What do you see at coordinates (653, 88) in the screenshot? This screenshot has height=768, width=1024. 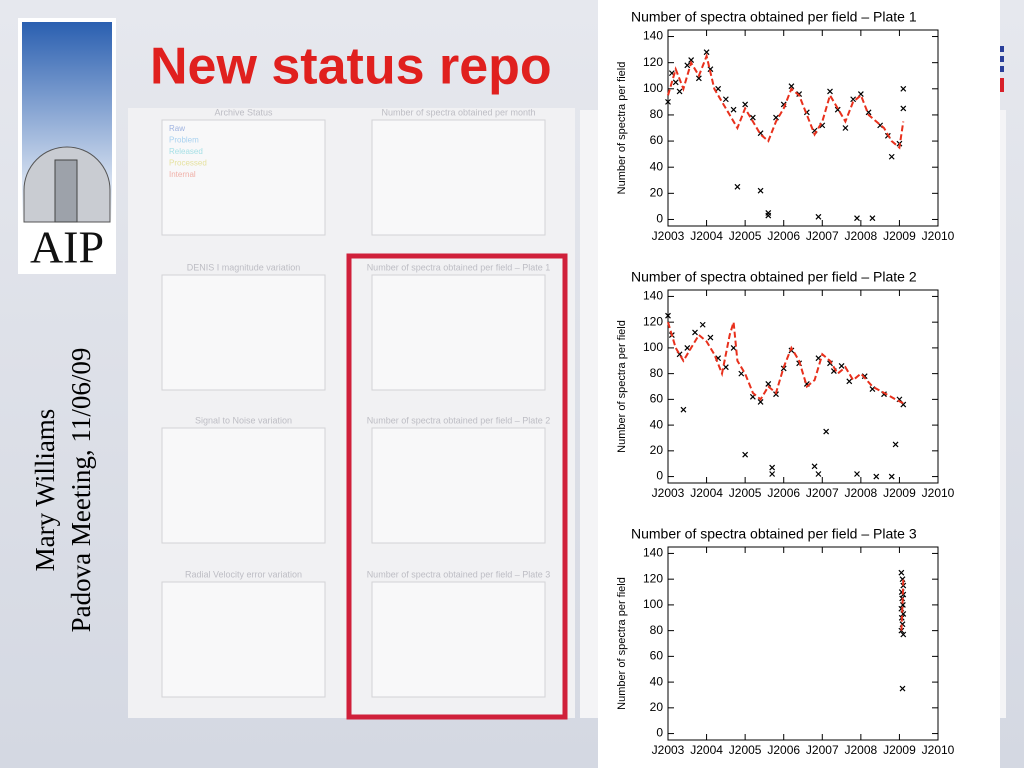 I see `y-tick-label: 100` at bounding box center [653, 88].